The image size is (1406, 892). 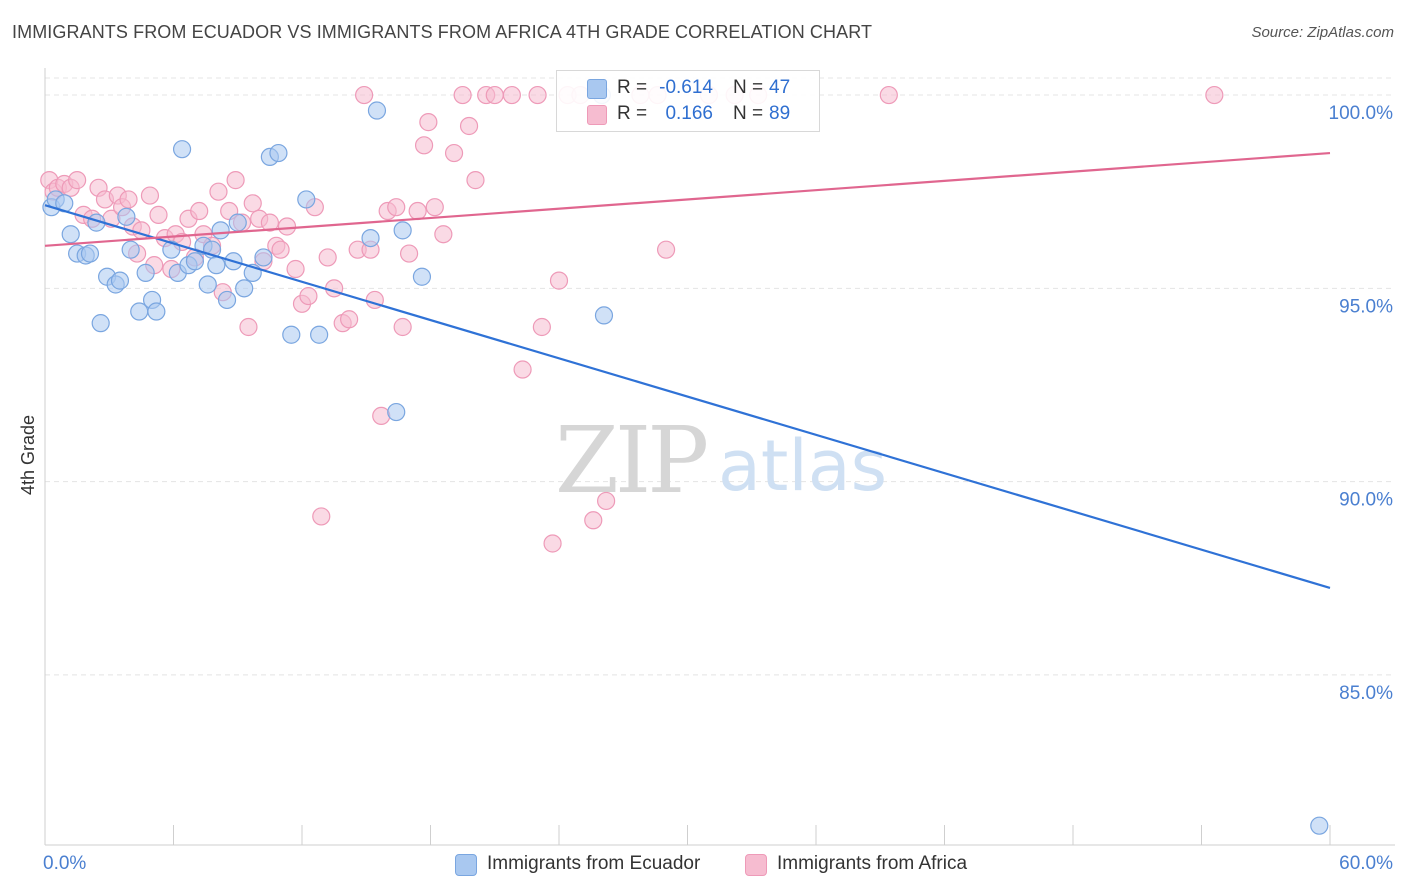 What do you see at coordinates (802, 466) in the screenshot?
I see `watermark-atlas: atlas` at bounding box center [802, 466].